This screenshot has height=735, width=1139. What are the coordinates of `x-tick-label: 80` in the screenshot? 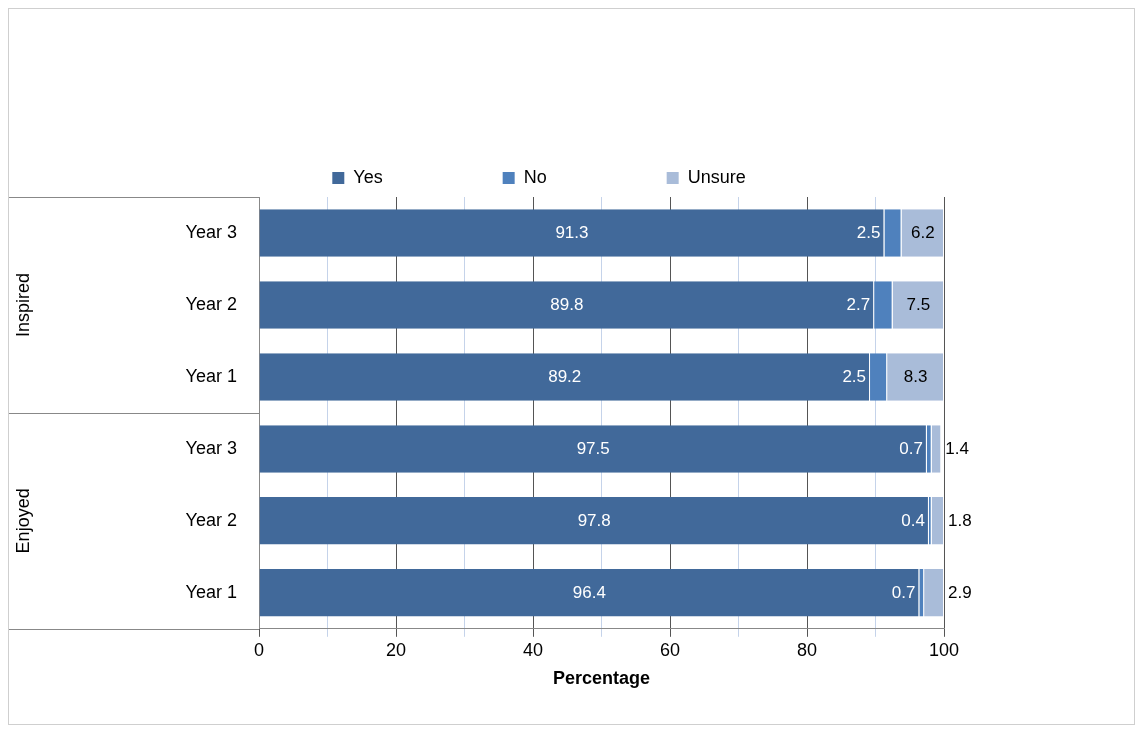 It's located at (807, 649).